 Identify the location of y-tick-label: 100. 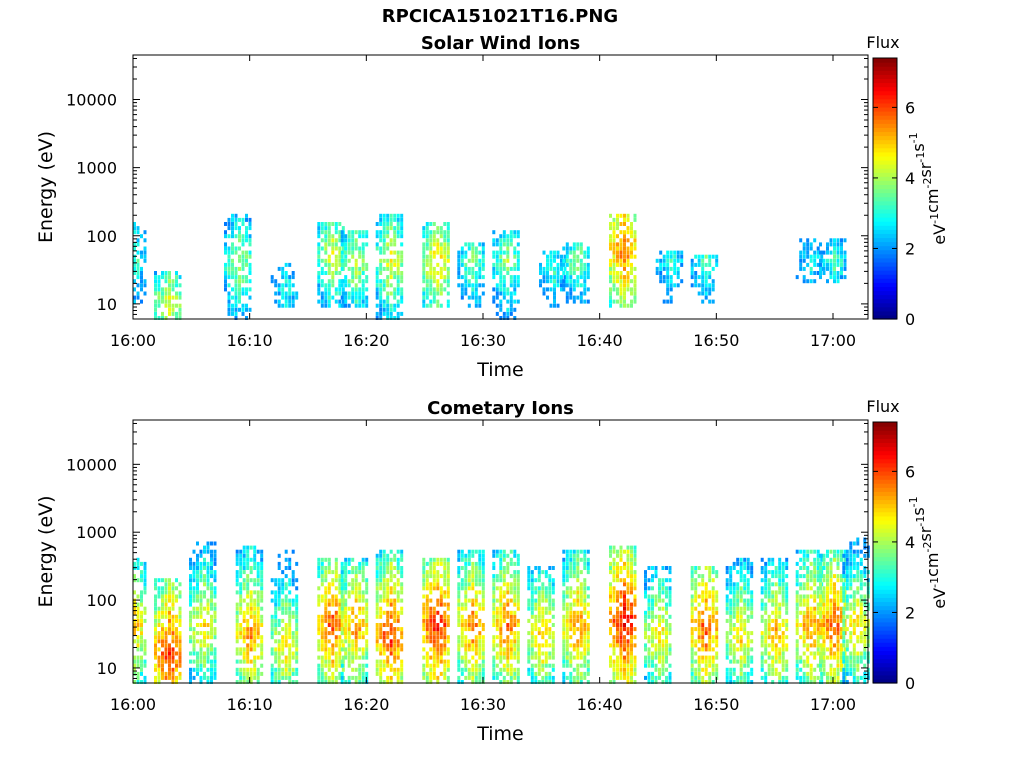
(101, 236).